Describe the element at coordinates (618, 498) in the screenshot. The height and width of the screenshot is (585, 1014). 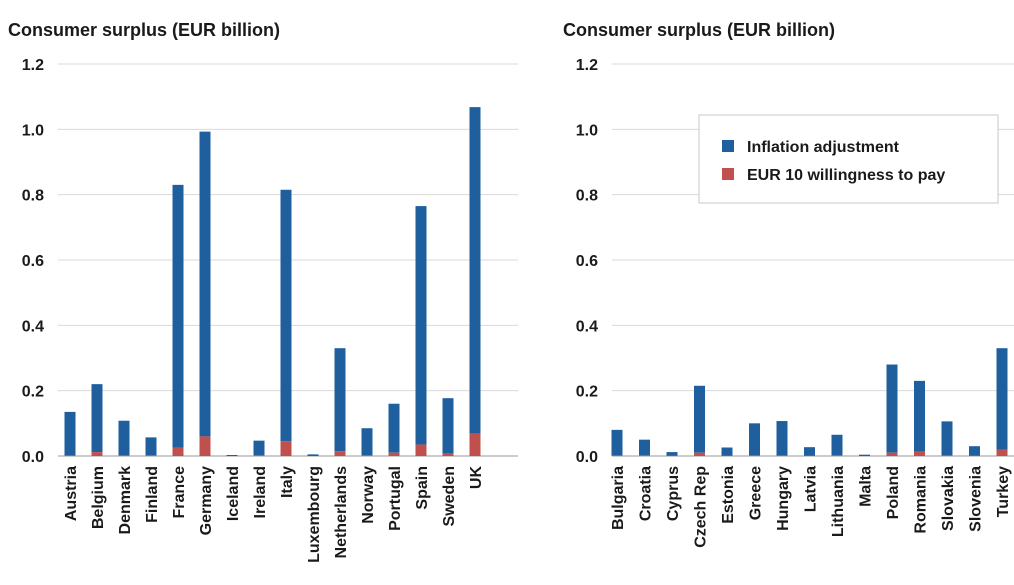
I see `x-tick-label: Bulgaria` at that location.